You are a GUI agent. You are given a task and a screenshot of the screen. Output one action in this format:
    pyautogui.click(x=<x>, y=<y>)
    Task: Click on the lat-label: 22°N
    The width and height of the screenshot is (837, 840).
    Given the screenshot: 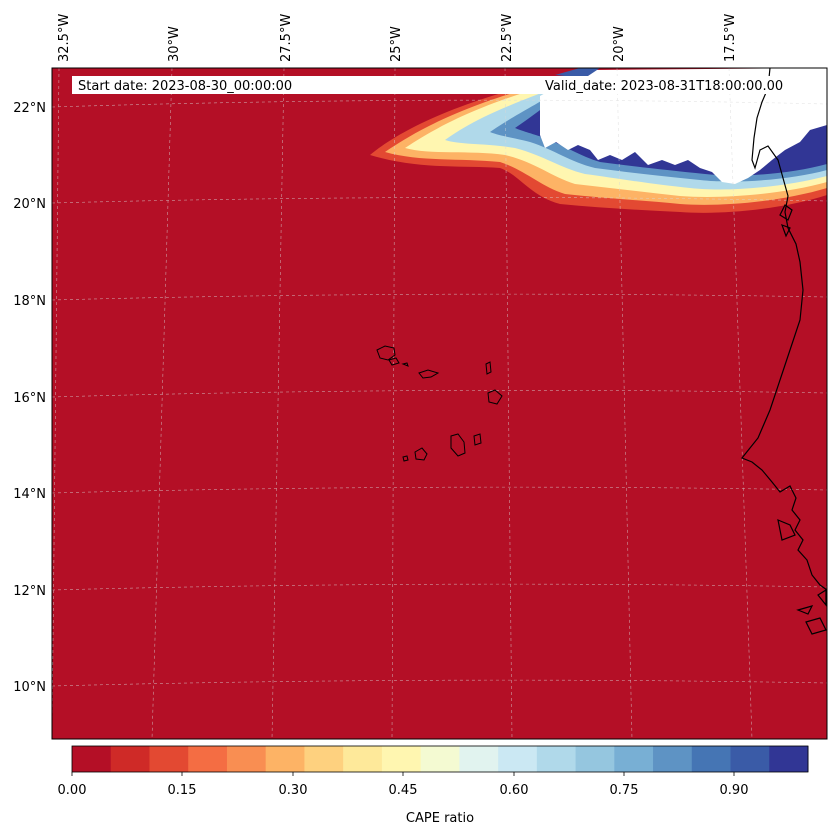 What is the action you would take?
    pyautogui.click(x=29, y=108)
    